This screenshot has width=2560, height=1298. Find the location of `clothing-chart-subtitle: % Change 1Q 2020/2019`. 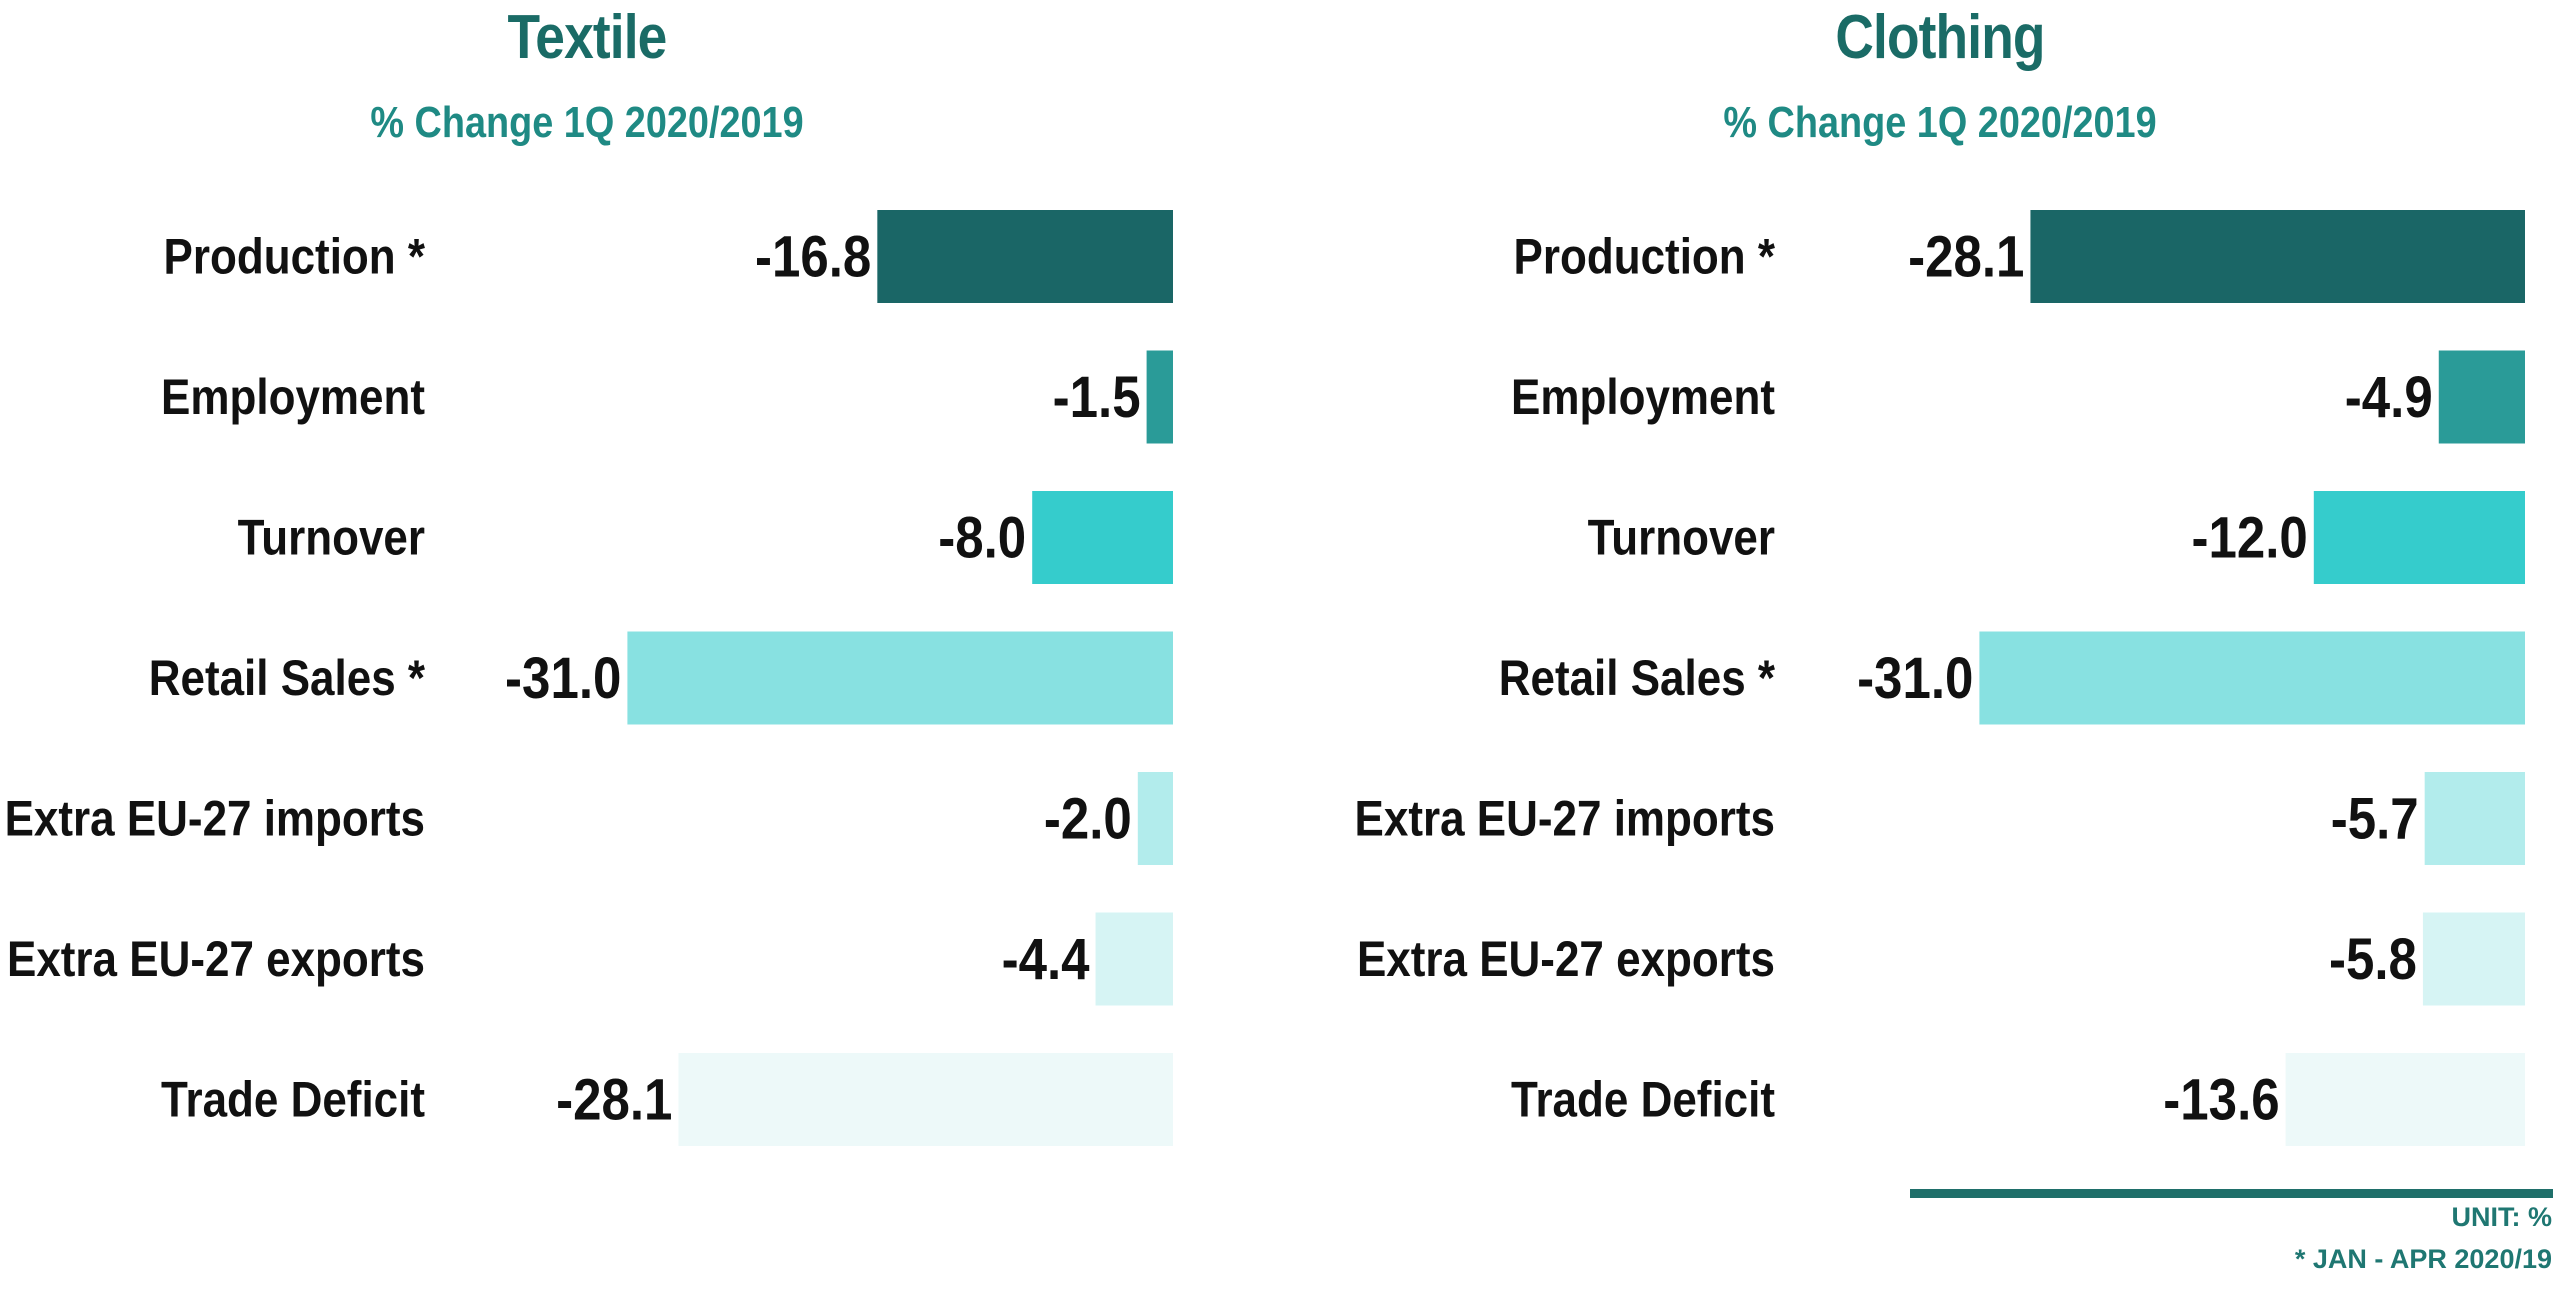

clothing-chart-subtitle: % Change 1Q 2020/2019 is located at coordinates (1940, 122).